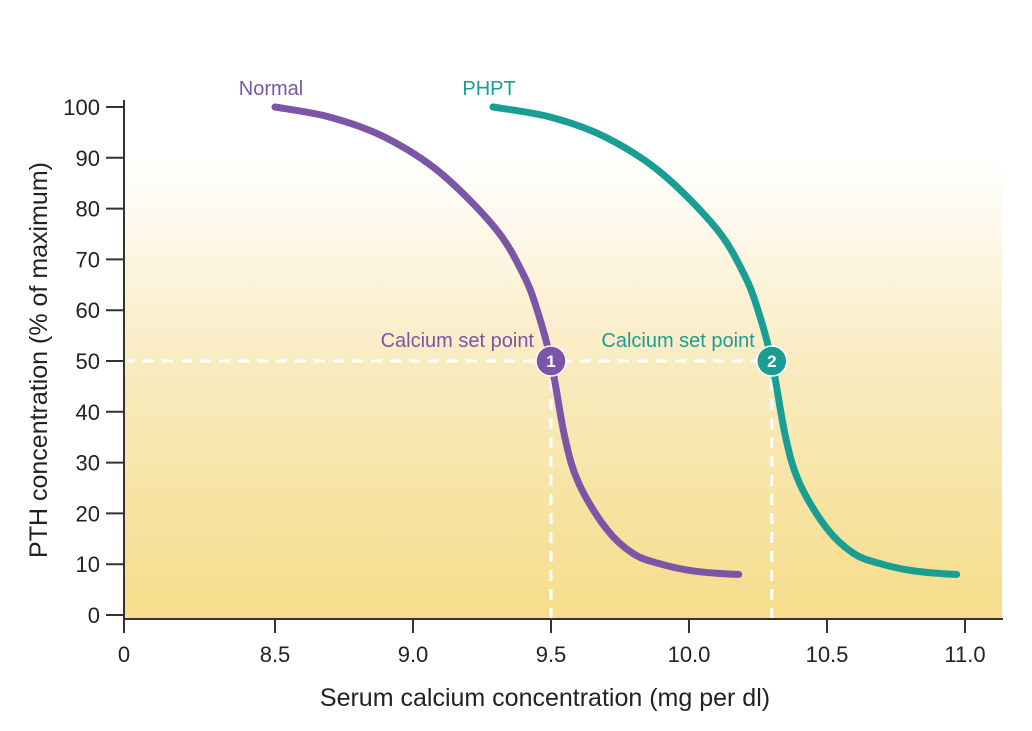 The image size is (1032, 731). What do you see at coordinates (88, 463) in the screenshot?
I see `y-tick-label: 30` at bounding box center [88, 463].